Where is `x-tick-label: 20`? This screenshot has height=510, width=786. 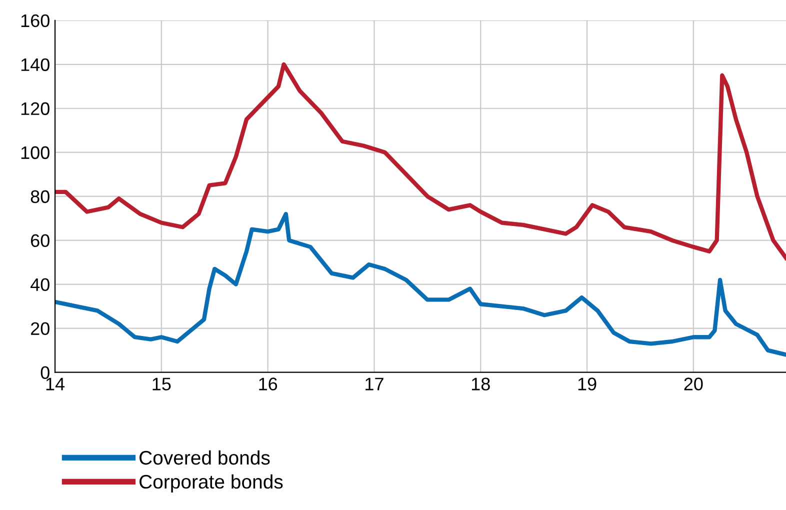 x-tick-label: 20 is located at coordinates (693, 384).